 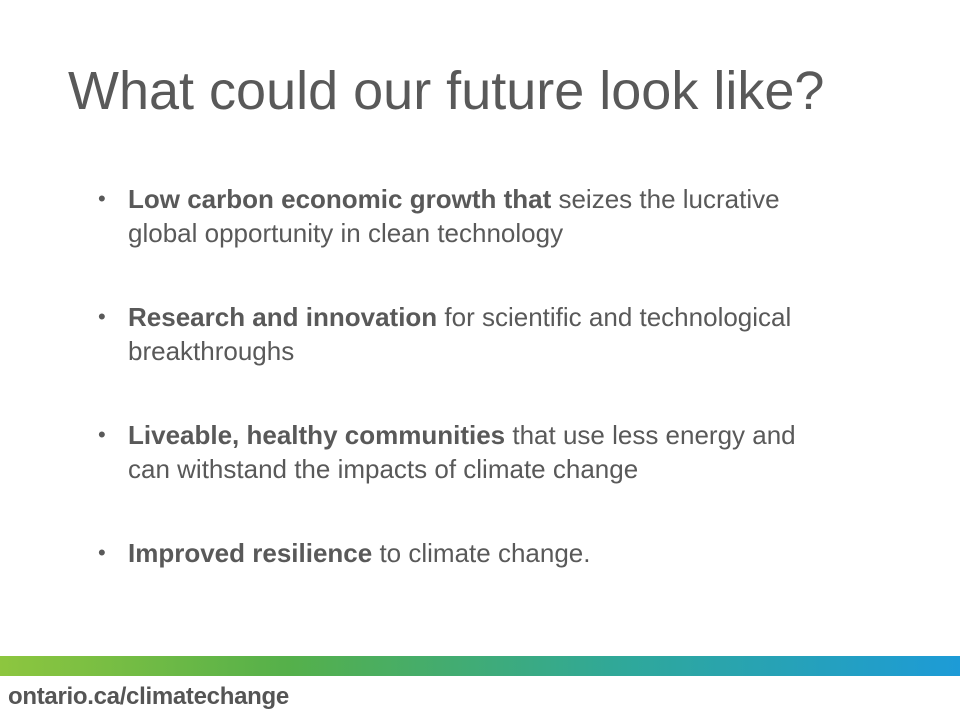 I want to click on slide-title: What could our future look like?, so click(x=446, y=91).